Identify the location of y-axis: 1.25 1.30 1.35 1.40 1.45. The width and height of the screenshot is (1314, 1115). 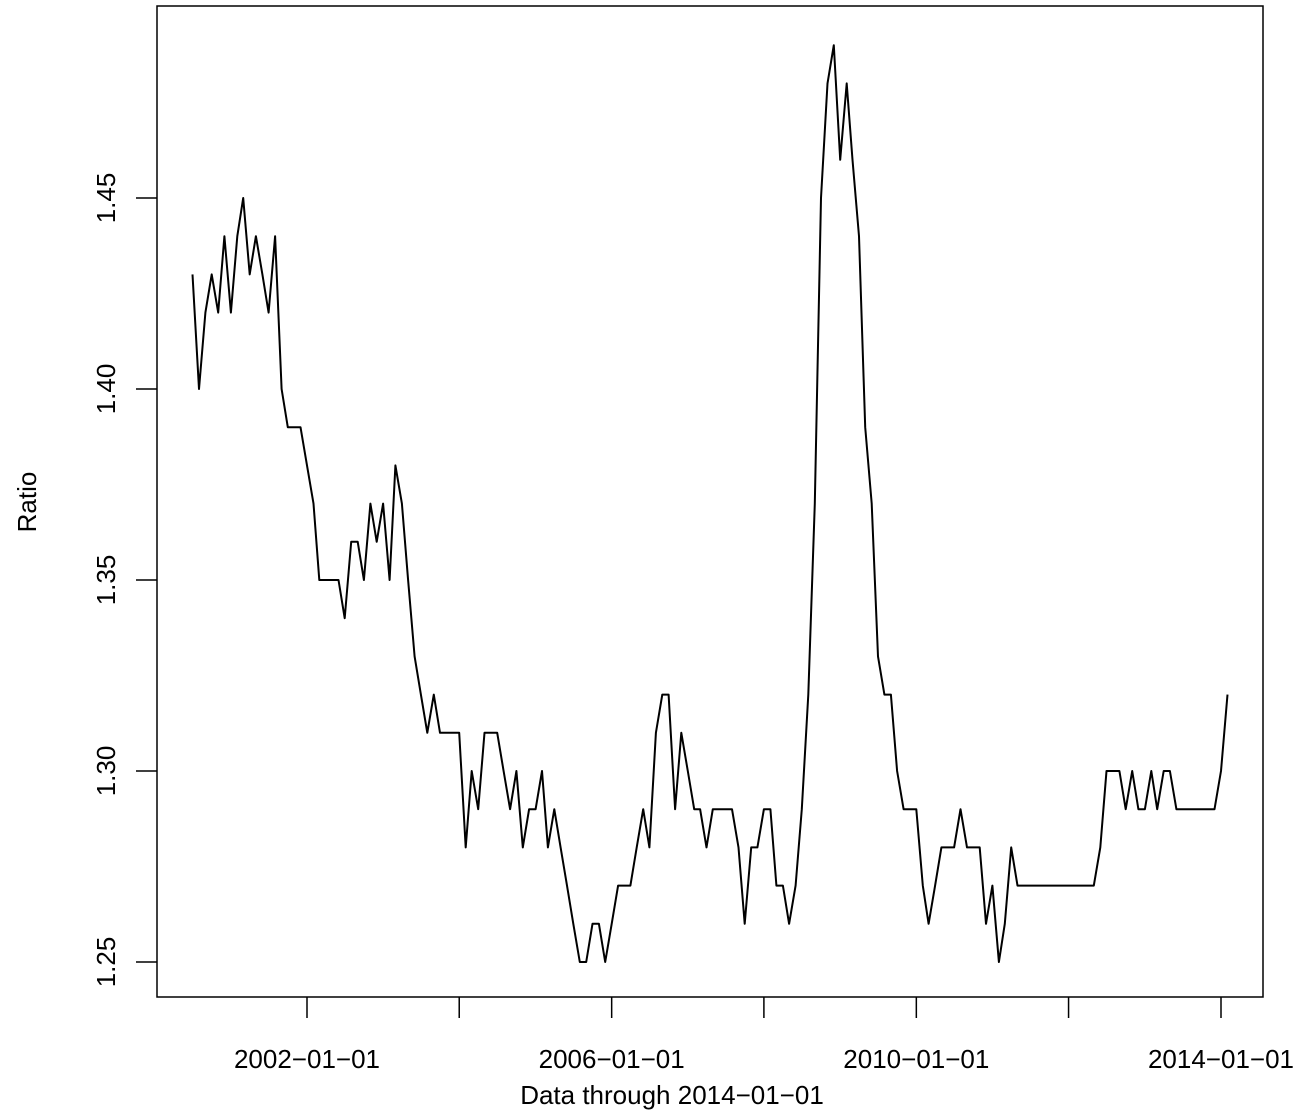
(124, 580).